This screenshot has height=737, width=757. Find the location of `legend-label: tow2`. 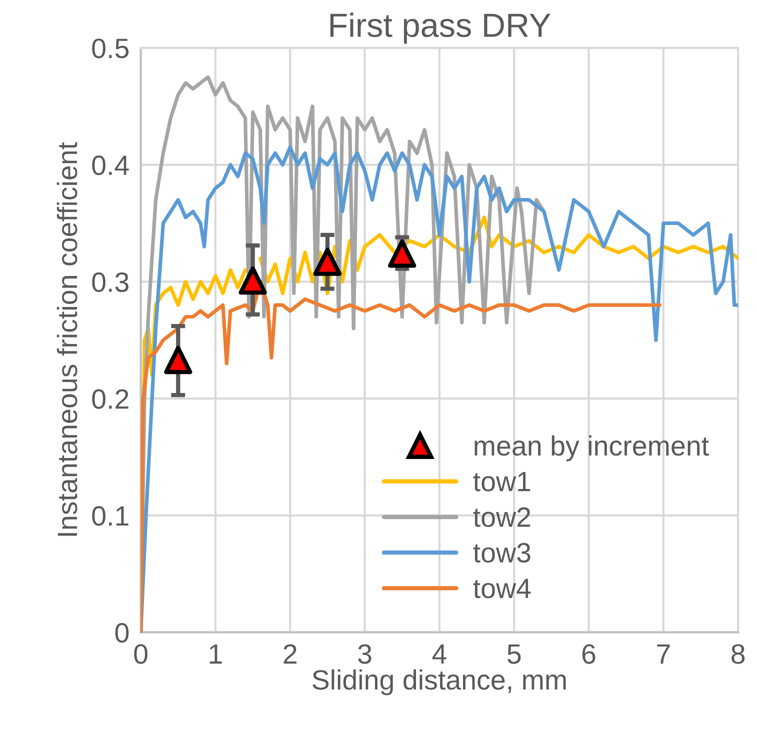

legend-label: tow2 is located at coordinates (501, 517).